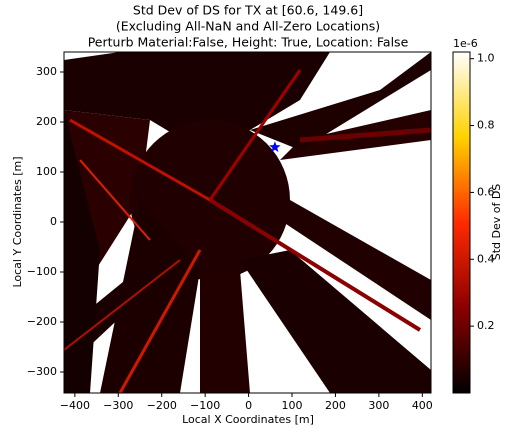 This screenshot has height=433, width=505. I want to click on x-tick-label: −400, so click(75, 405).